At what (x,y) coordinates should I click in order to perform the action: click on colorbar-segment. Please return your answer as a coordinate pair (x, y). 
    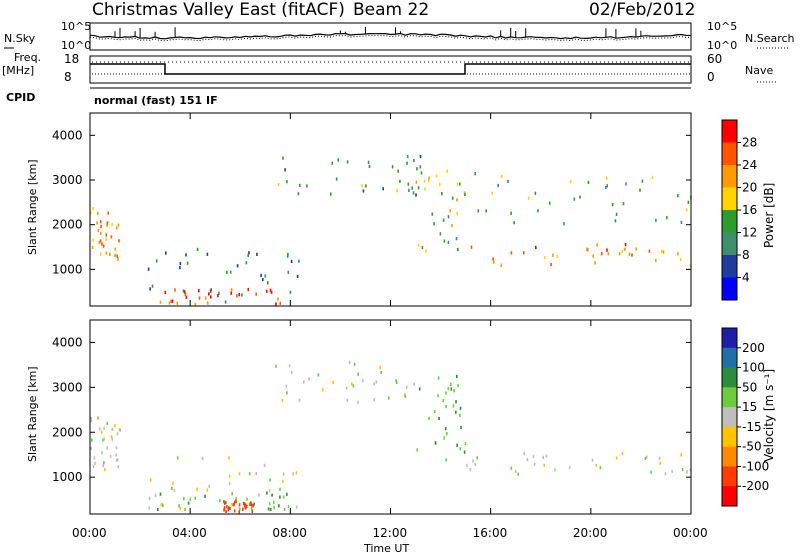
    Looking at the image, I should click on (729, 154).